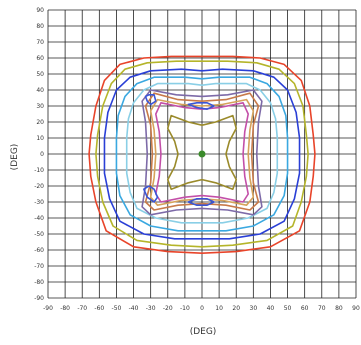 This screenshot has width=361, height=345. Describe the element at coordinates (40, 58) in the screenshot. I see `y-tick-label: 60` at that location.